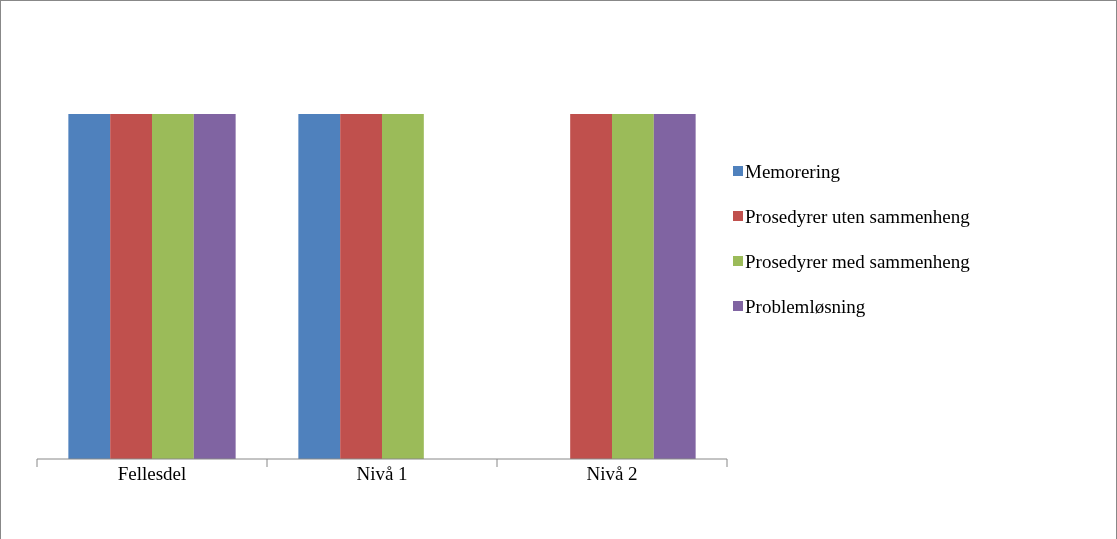  What do you see at coordinates (805, 306) in the screenshot?
I see `legend-label: Problemløsning` at bounding box center [805, 306].